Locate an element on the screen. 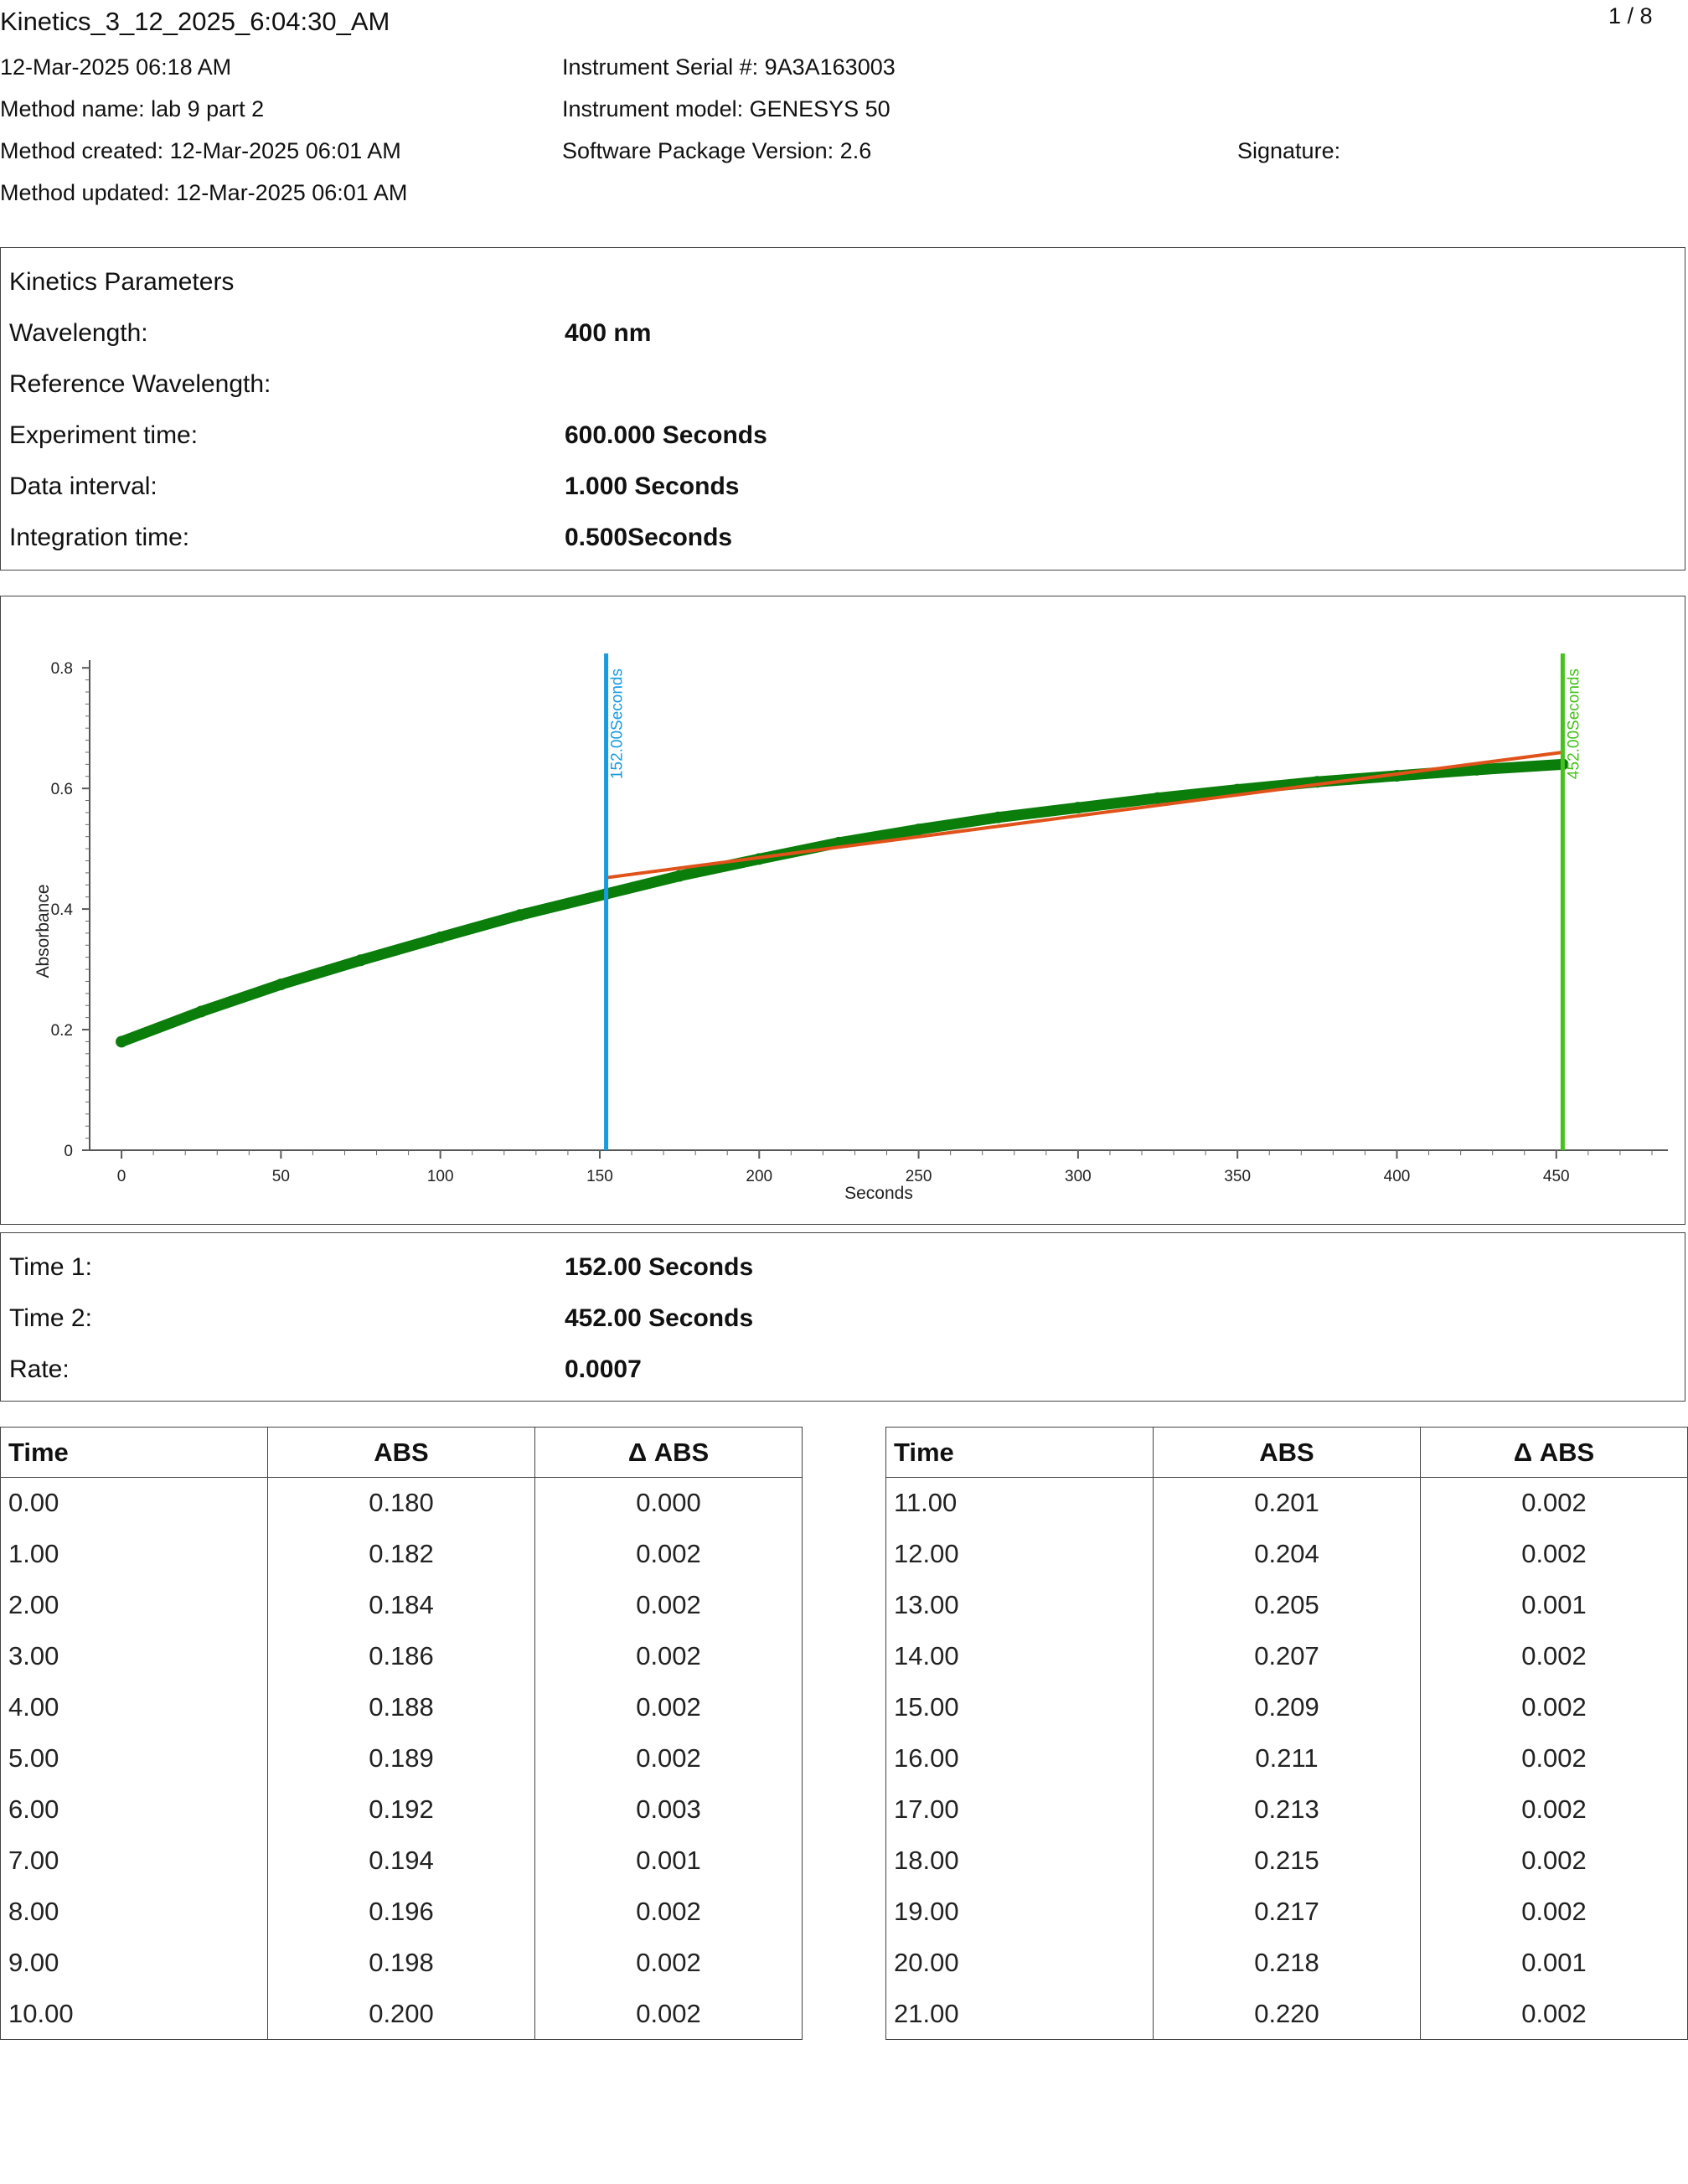 This screenshot has height=2184, width=1688. table-row: 9.00 0.198 0.002 is located at coordinates (402, 1963).